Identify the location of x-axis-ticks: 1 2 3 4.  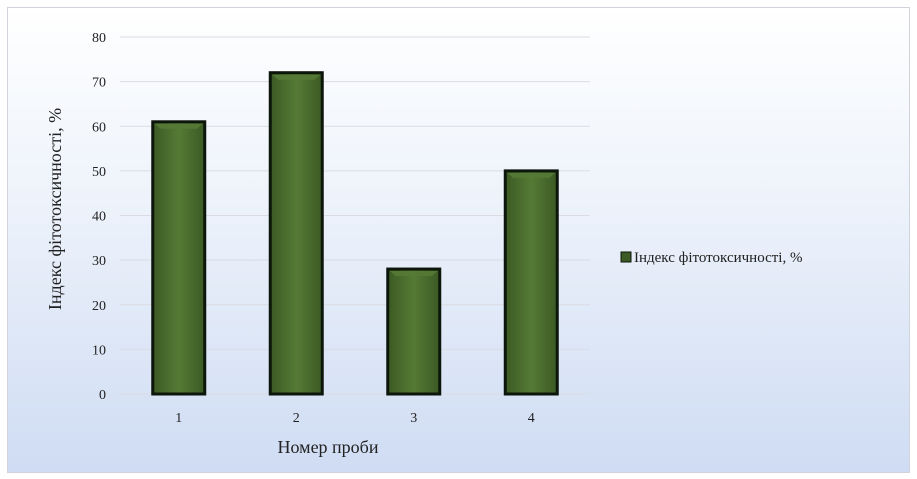
(355, 418).